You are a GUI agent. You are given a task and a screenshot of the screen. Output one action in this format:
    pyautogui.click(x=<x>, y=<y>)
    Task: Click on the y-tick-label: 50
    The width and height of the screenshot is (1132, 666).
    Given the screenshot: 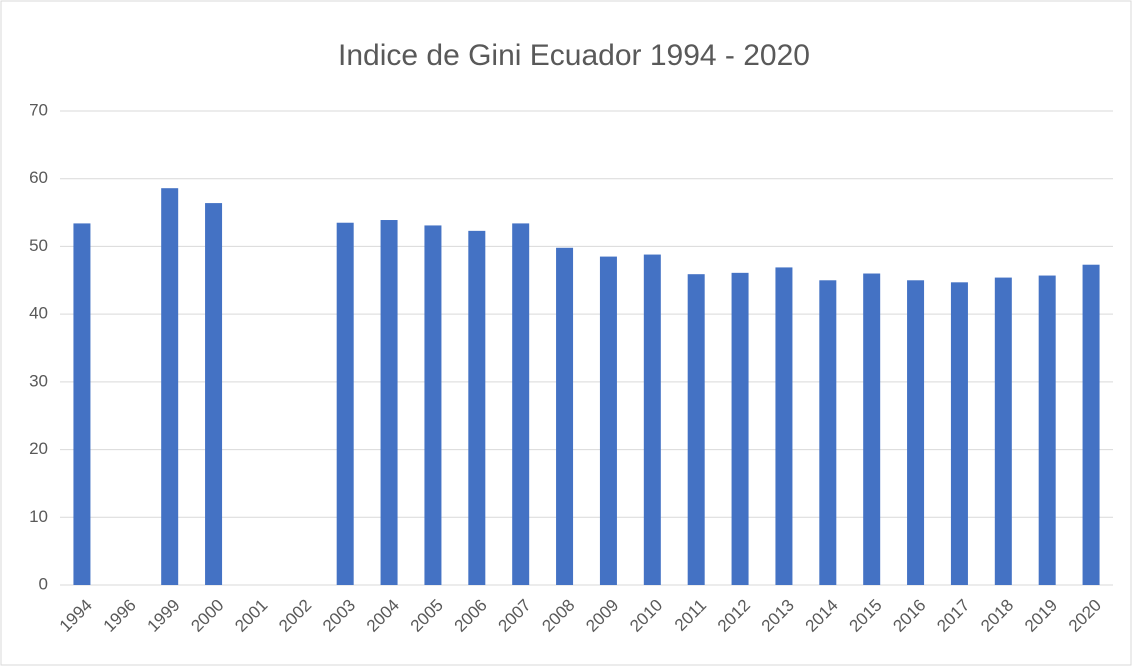 What is the action you would take?
    pyautogui.click(x=38, y=245)
    